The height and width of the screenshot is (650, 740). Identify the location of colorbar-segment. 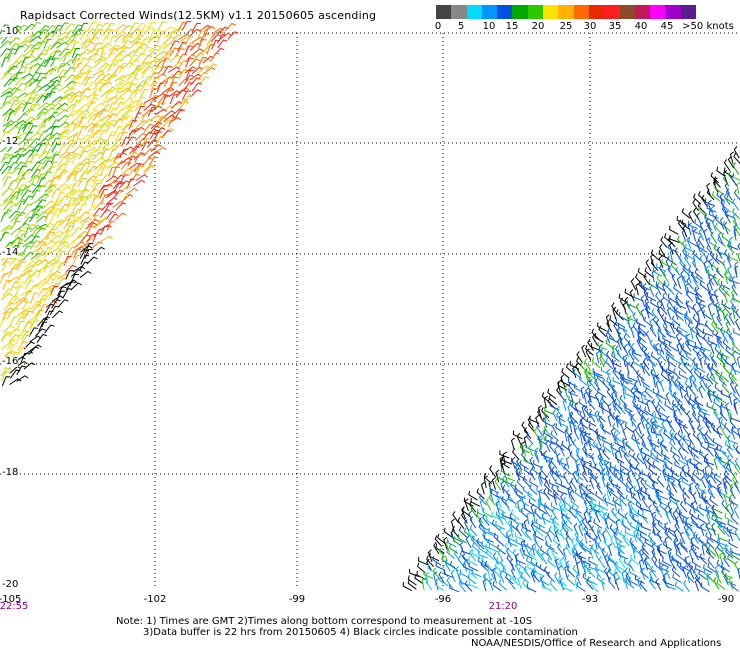
(566, 12).